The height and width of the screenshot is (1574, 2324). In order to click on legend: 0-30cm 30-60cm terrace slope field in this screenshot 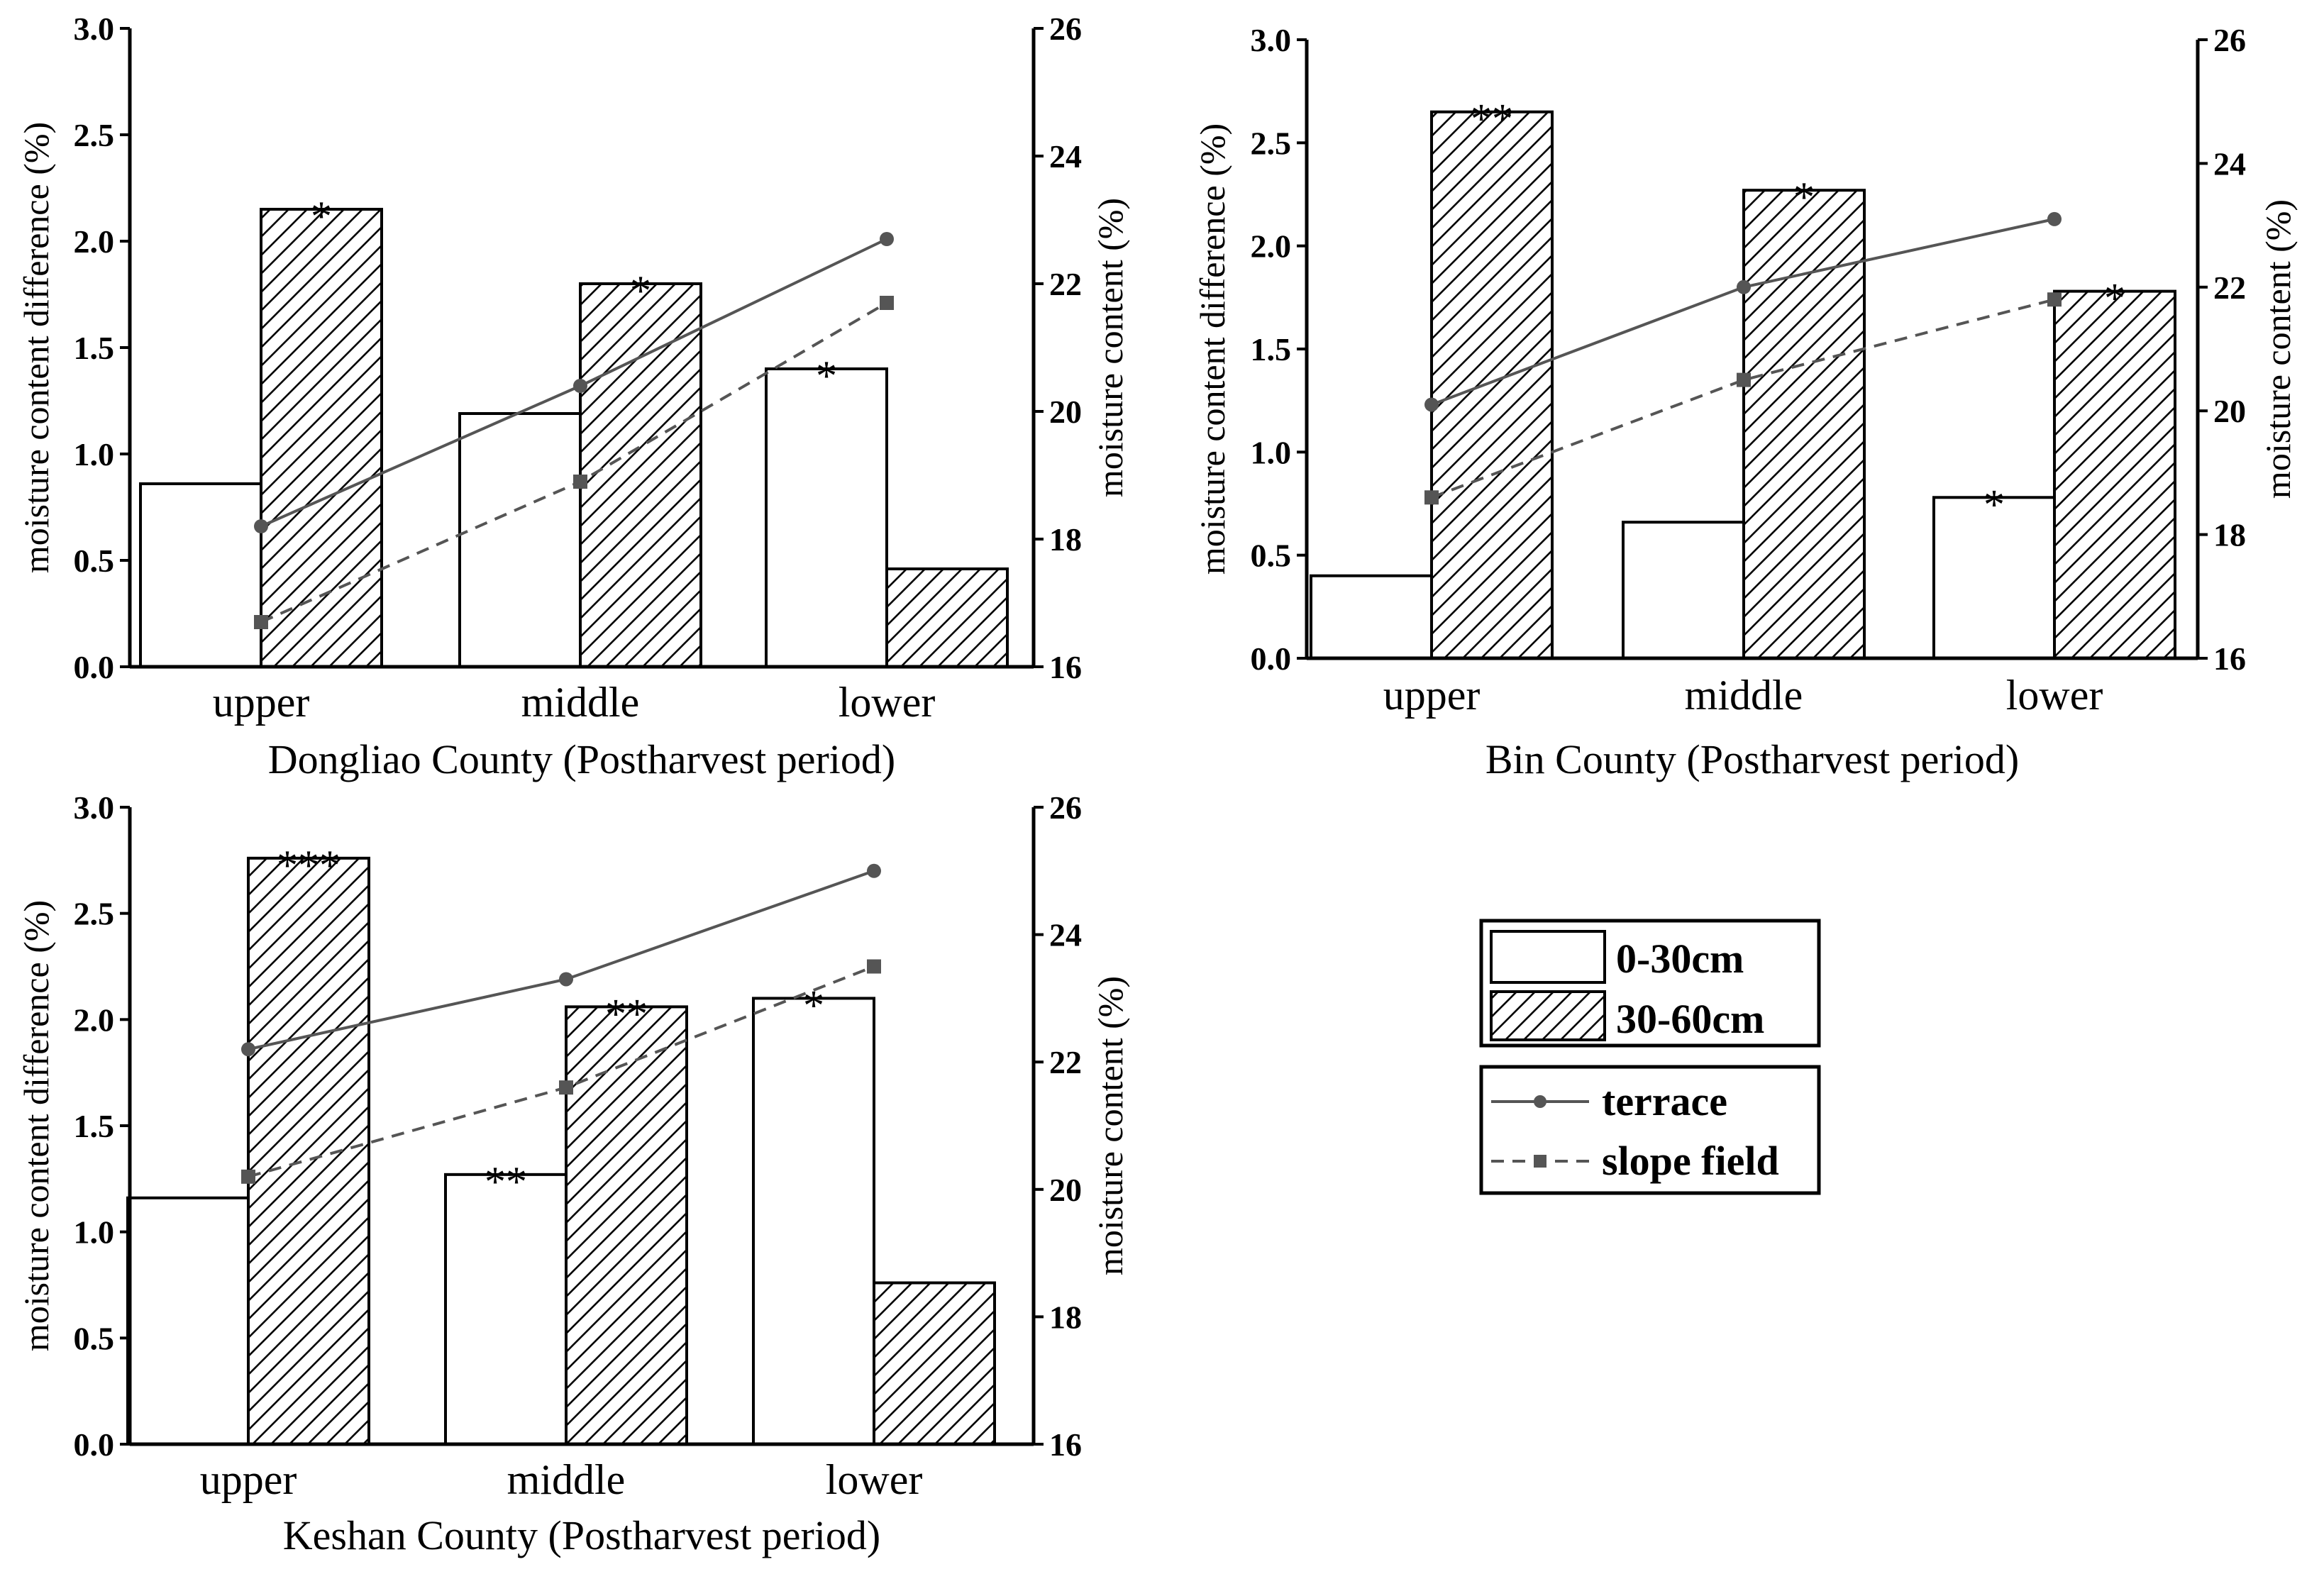, I will do `click(1650, 1057)`.